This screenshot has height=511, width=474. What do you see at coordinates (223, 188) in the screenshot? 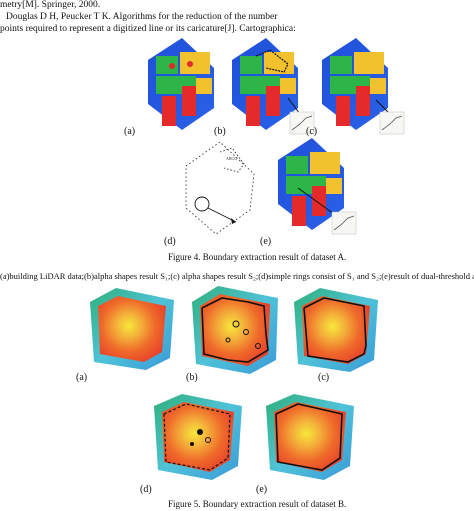
I see `figure4-panel-d: ABCD` at bounding box center [223, 188].